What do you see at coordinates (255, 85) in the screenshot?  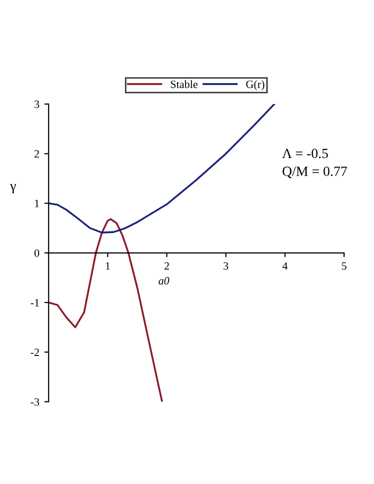 I see `legend-label: G(r)` at bounding box center [255, 85].